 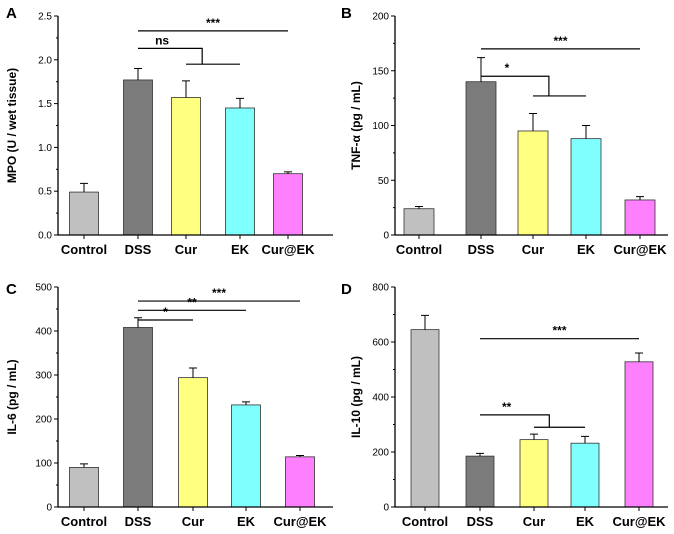 I want to click on significance-label-a: ns, so click(x=162, y=40).